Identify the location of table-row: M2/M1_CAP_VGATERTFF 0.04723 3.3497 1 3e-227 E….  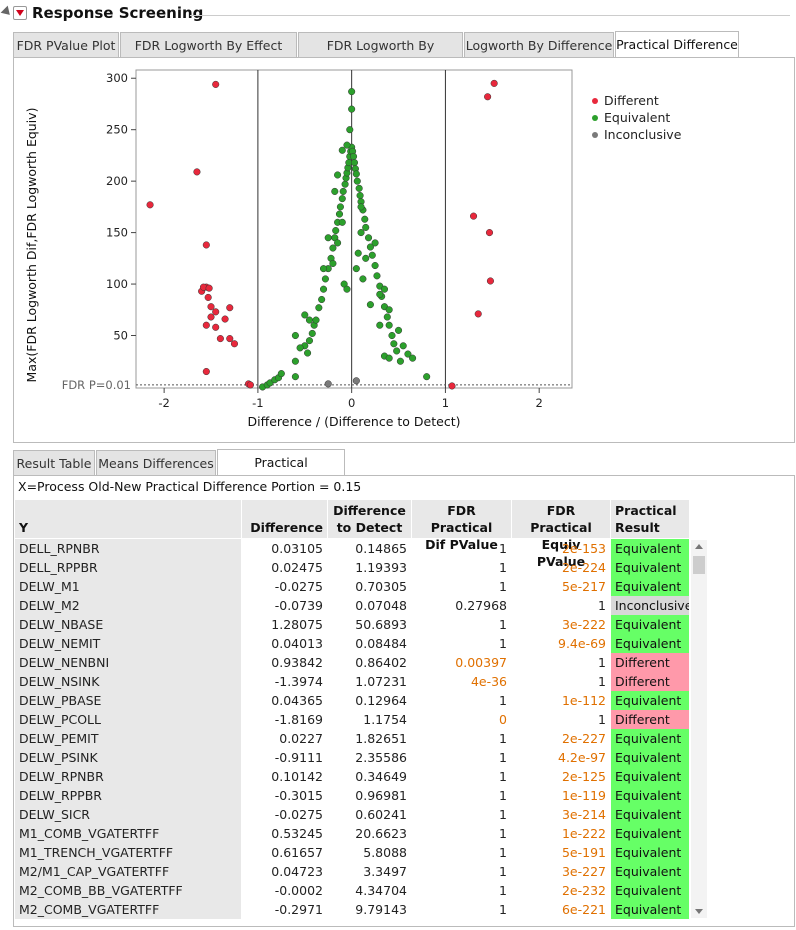
(353, 871).